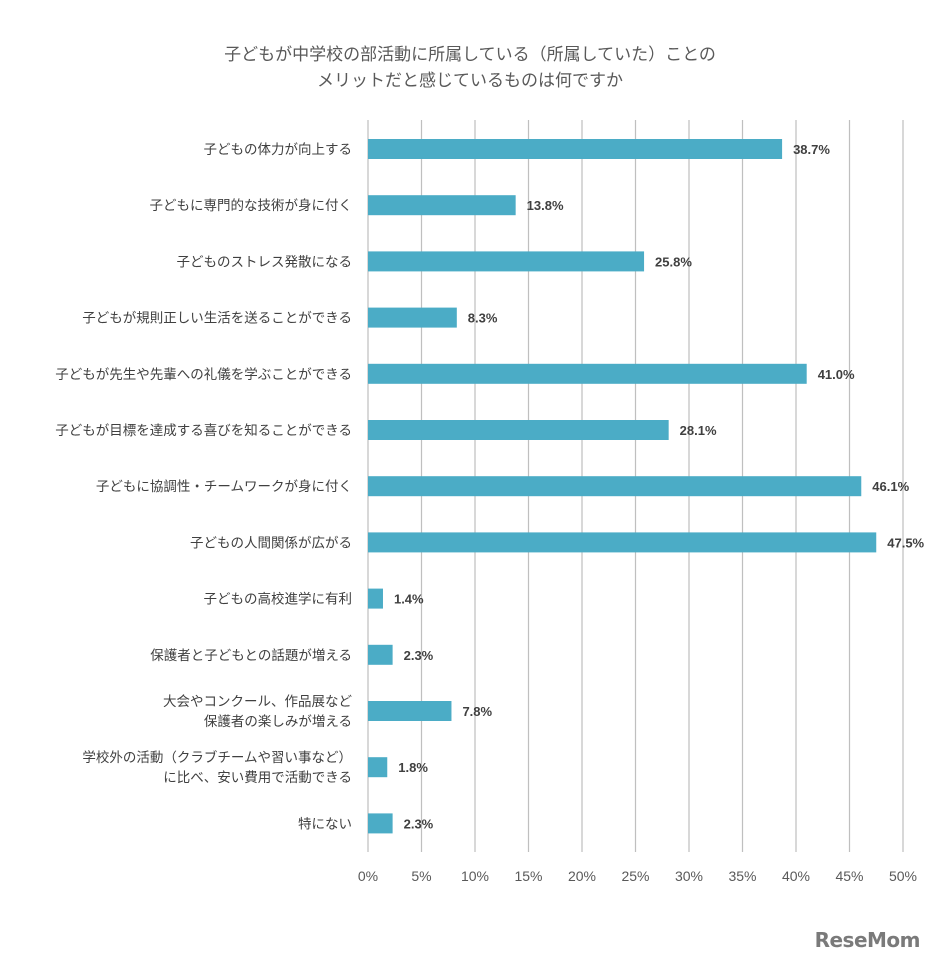  I want to click on x-tick-label: 25%, so click(635, 876).